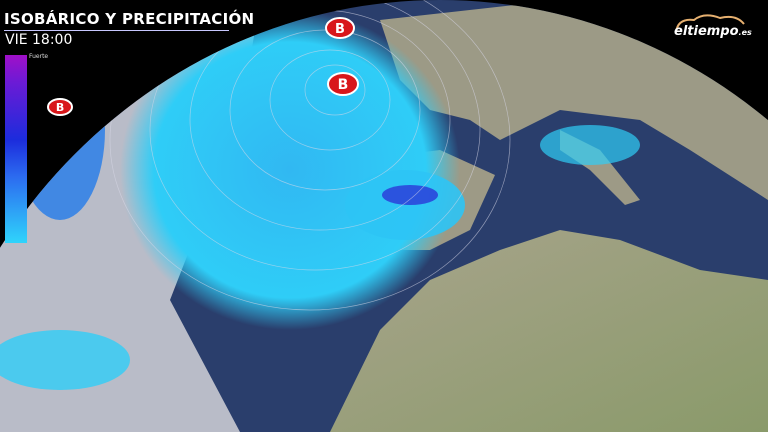  I want to click on precip-iberia, so click(405, 205).